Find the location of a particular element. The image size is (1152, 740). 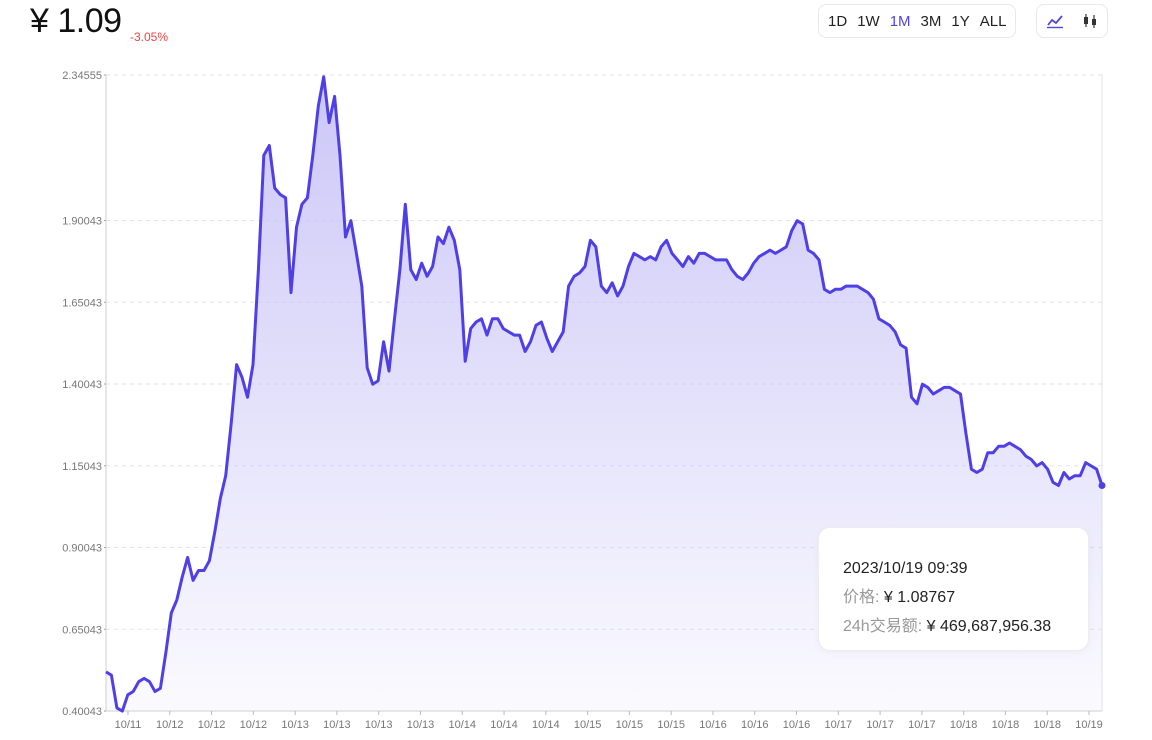

range-button-1d: 1D is located at coordinates (838, 21).